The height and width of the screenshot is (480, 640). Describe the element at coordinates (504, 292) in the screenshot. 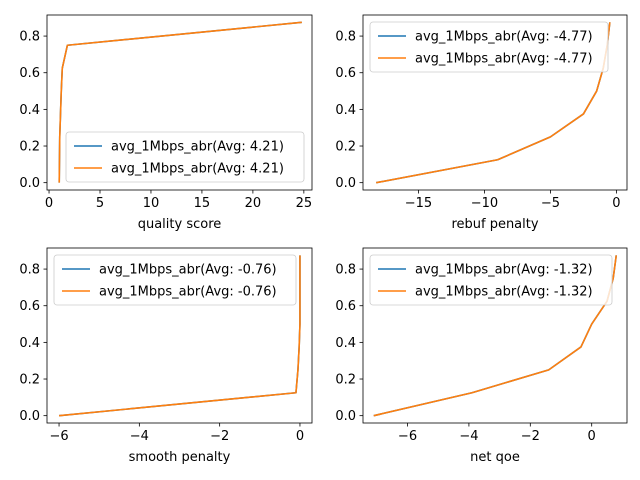

I see `legend-label-2: avg_1Mbps_abr(Avg: -1.32)` at that location.